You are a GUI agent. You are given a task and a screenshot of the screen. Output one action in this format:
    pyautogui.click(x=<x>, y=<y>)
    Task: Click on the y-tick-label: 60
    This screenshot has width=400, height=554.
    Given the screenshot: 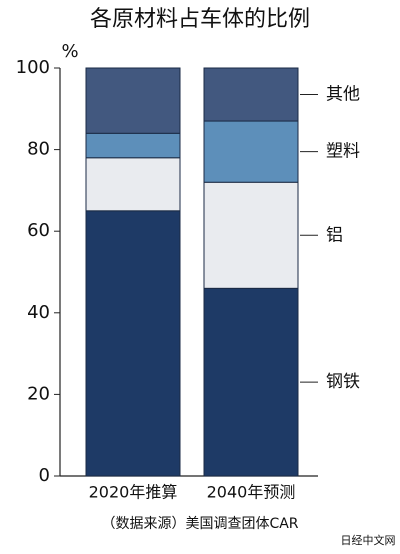 What is the action you would take?
    pyautogui.click(x=38, y=230)
    